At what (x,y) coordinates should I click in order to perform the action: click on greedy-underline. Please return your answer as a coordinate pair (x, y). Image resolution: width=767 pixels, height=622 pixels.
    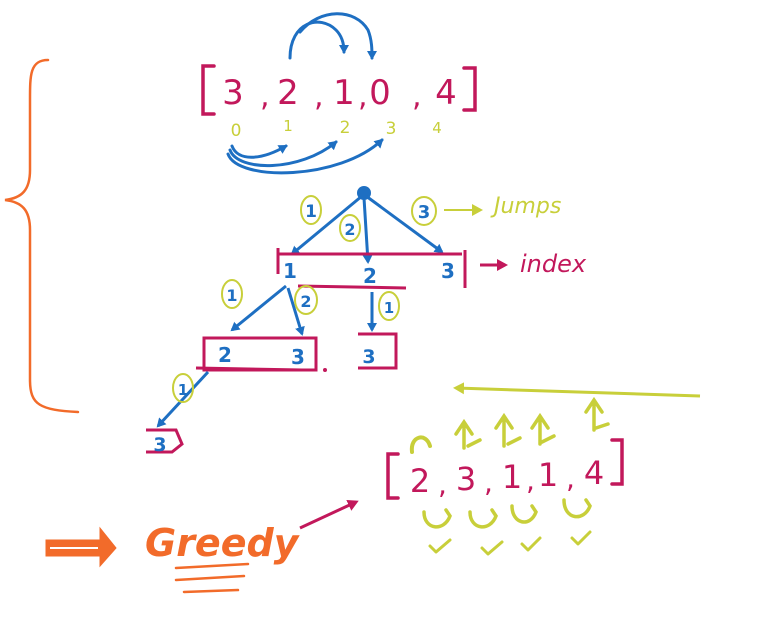
    Looking at the image, I should click on (212, 578).